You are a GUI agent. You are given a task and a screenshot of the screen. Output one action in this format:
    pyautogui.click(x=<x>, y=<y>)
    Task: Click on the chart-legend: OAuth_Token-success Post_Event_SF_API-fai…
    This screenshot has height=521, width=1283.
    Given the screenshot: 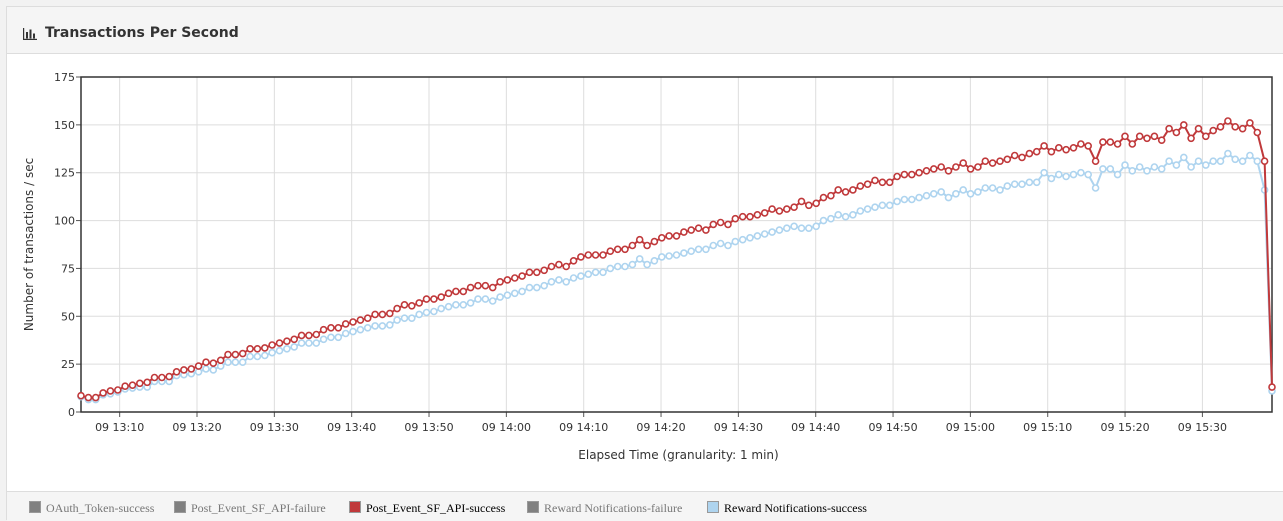 What is the action you would take?
    pyautogui.click(x=645, y=506)
    